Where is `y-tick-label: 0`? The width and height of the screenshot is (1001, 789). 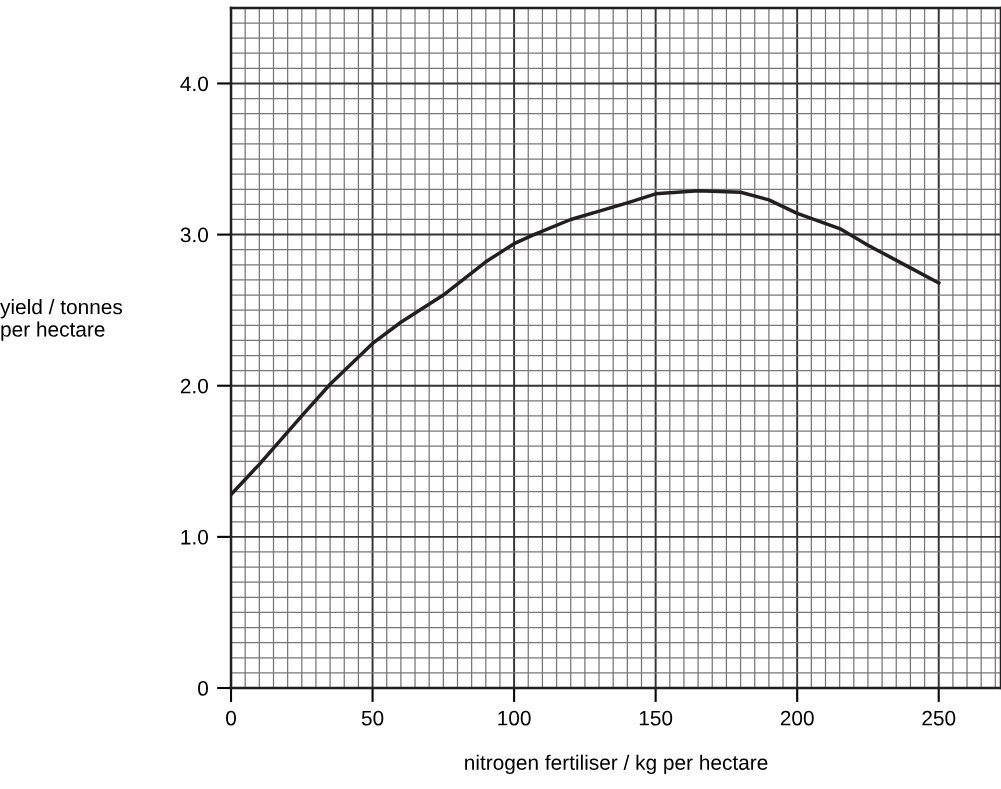
y-tick-label: 0 is located at coordinates (203, 688).